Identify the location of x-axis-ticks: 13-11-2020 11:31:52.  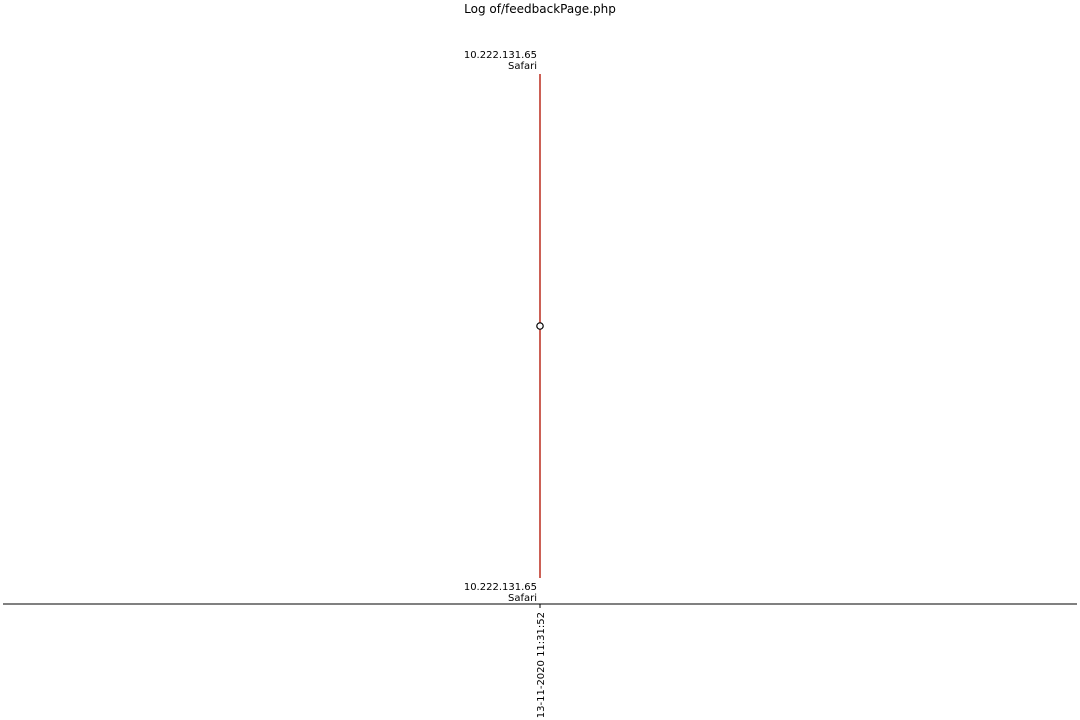
(541, 661).